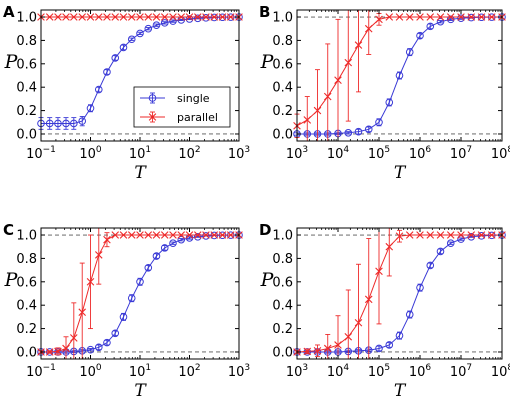 The image size is (510, 407). What do you see at coordinates (41, 153) in the screenshot?
I see `x-tick-label: 10⁻¹` at bounding box center [41, 153].